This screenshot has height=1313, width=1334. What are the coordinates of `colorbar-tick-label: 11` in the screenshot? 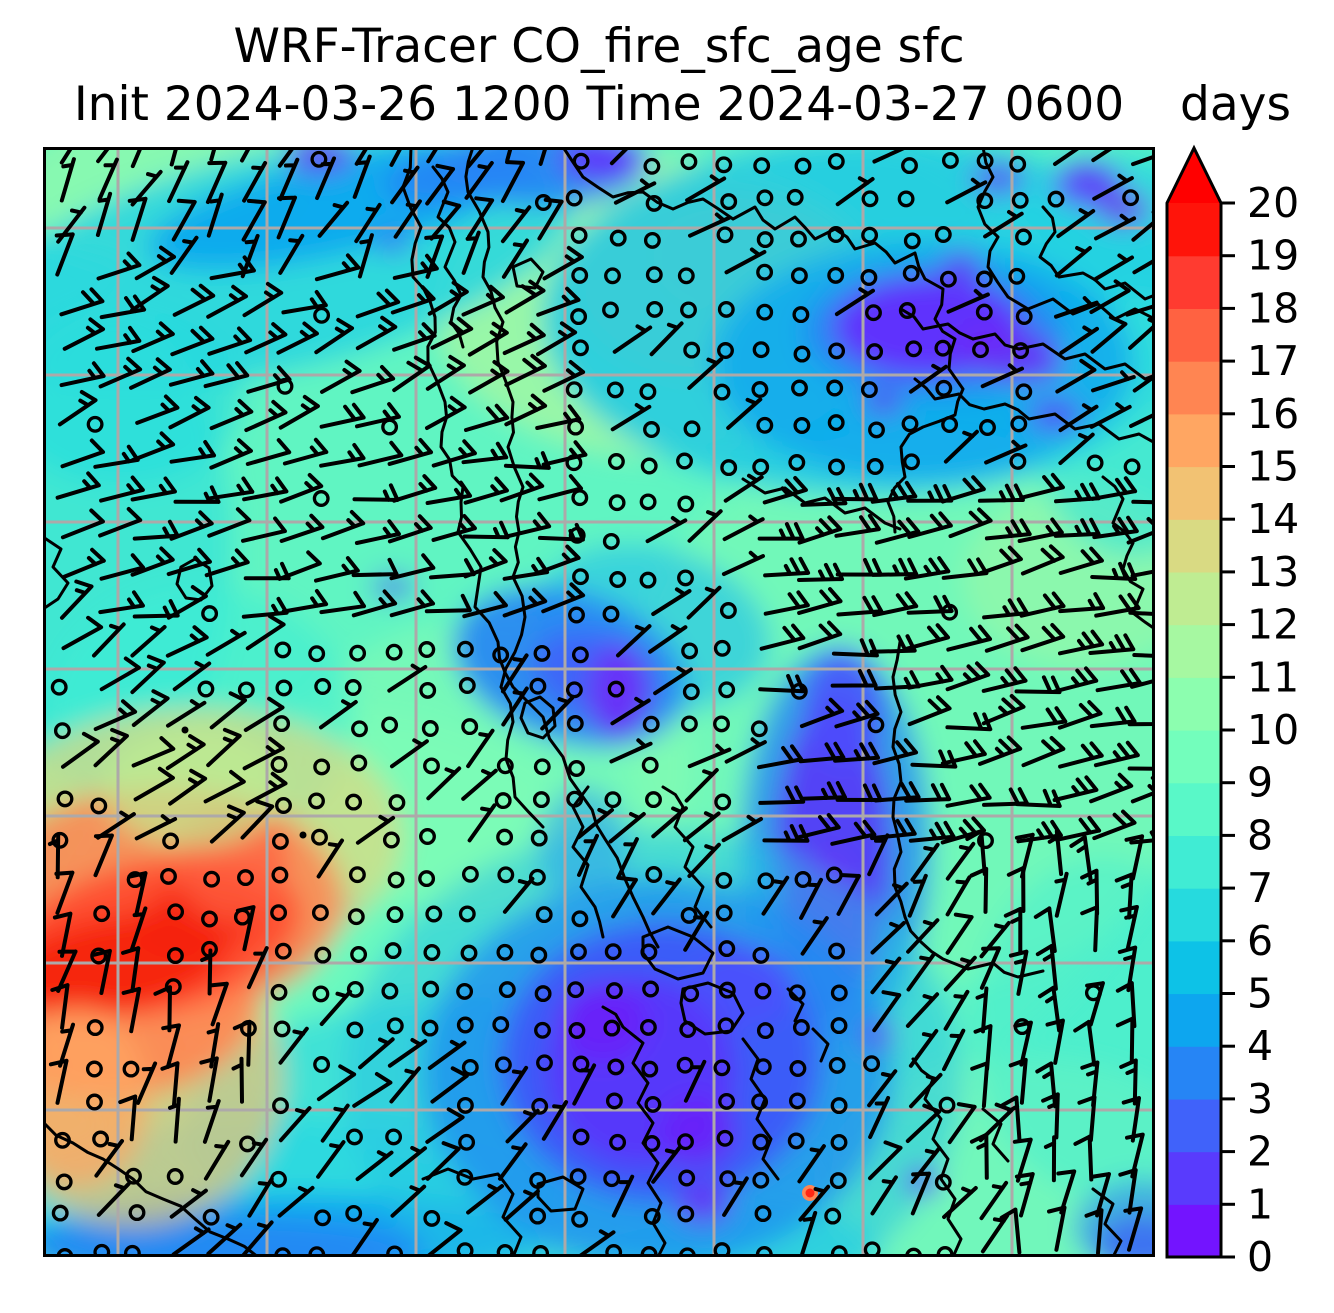 It's located at (1273, 677).